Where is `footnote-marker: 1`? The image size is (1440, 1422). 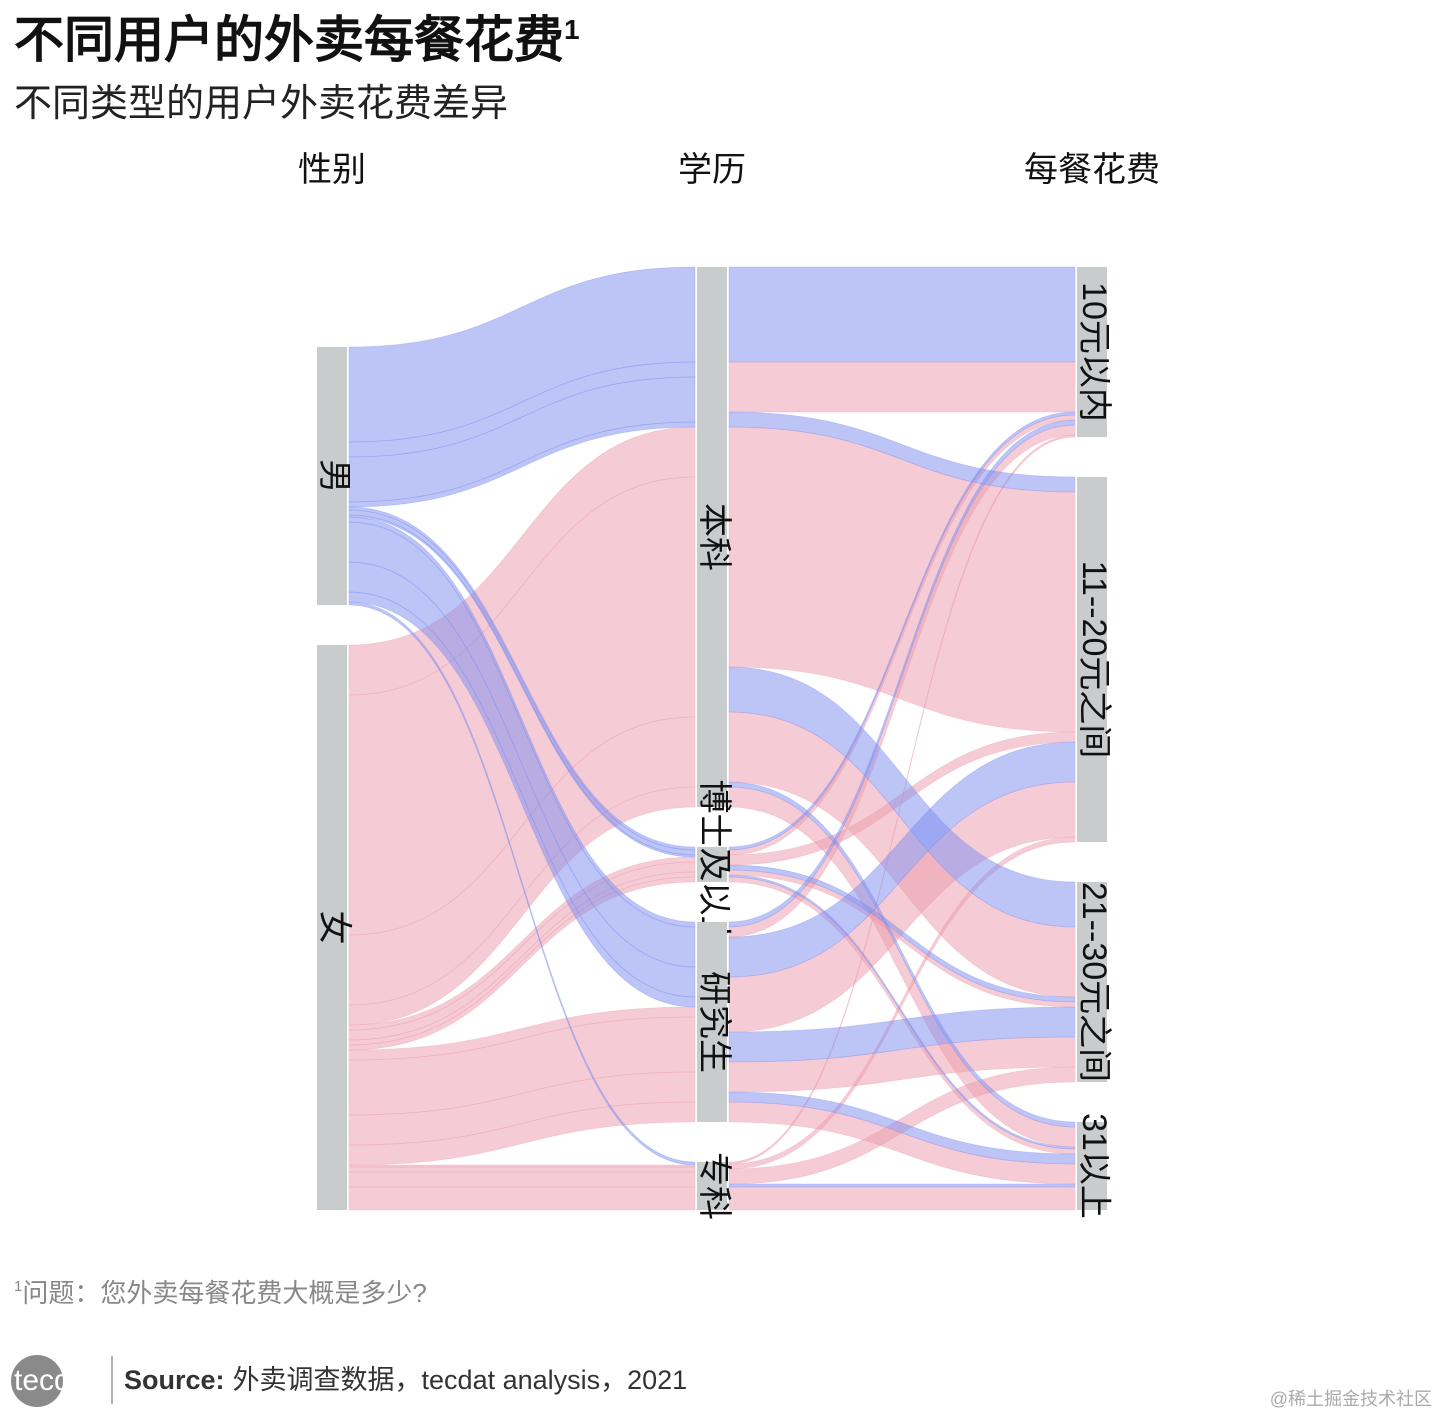
footnote-marker: 1 is located at coordinates (18, 1286).